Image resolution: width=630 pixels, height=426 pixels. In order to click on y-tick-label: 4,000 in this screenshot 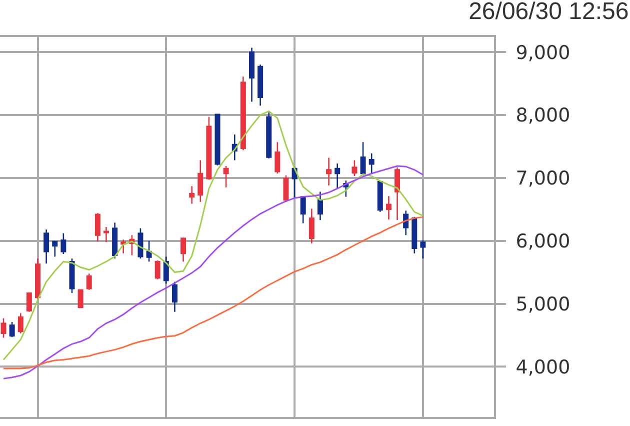, I will do `click(543, 367)`.